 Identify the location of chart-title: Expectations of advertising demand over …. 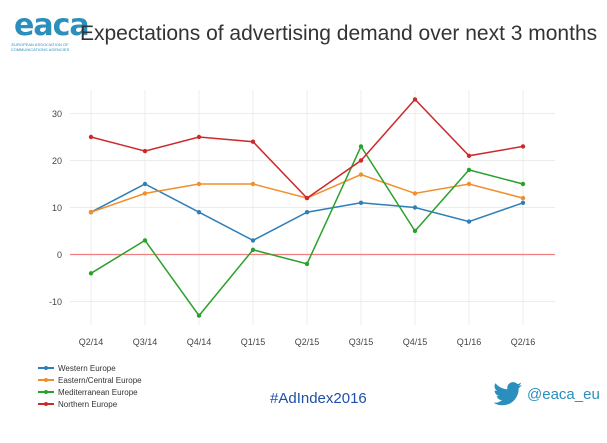
(339, 33).